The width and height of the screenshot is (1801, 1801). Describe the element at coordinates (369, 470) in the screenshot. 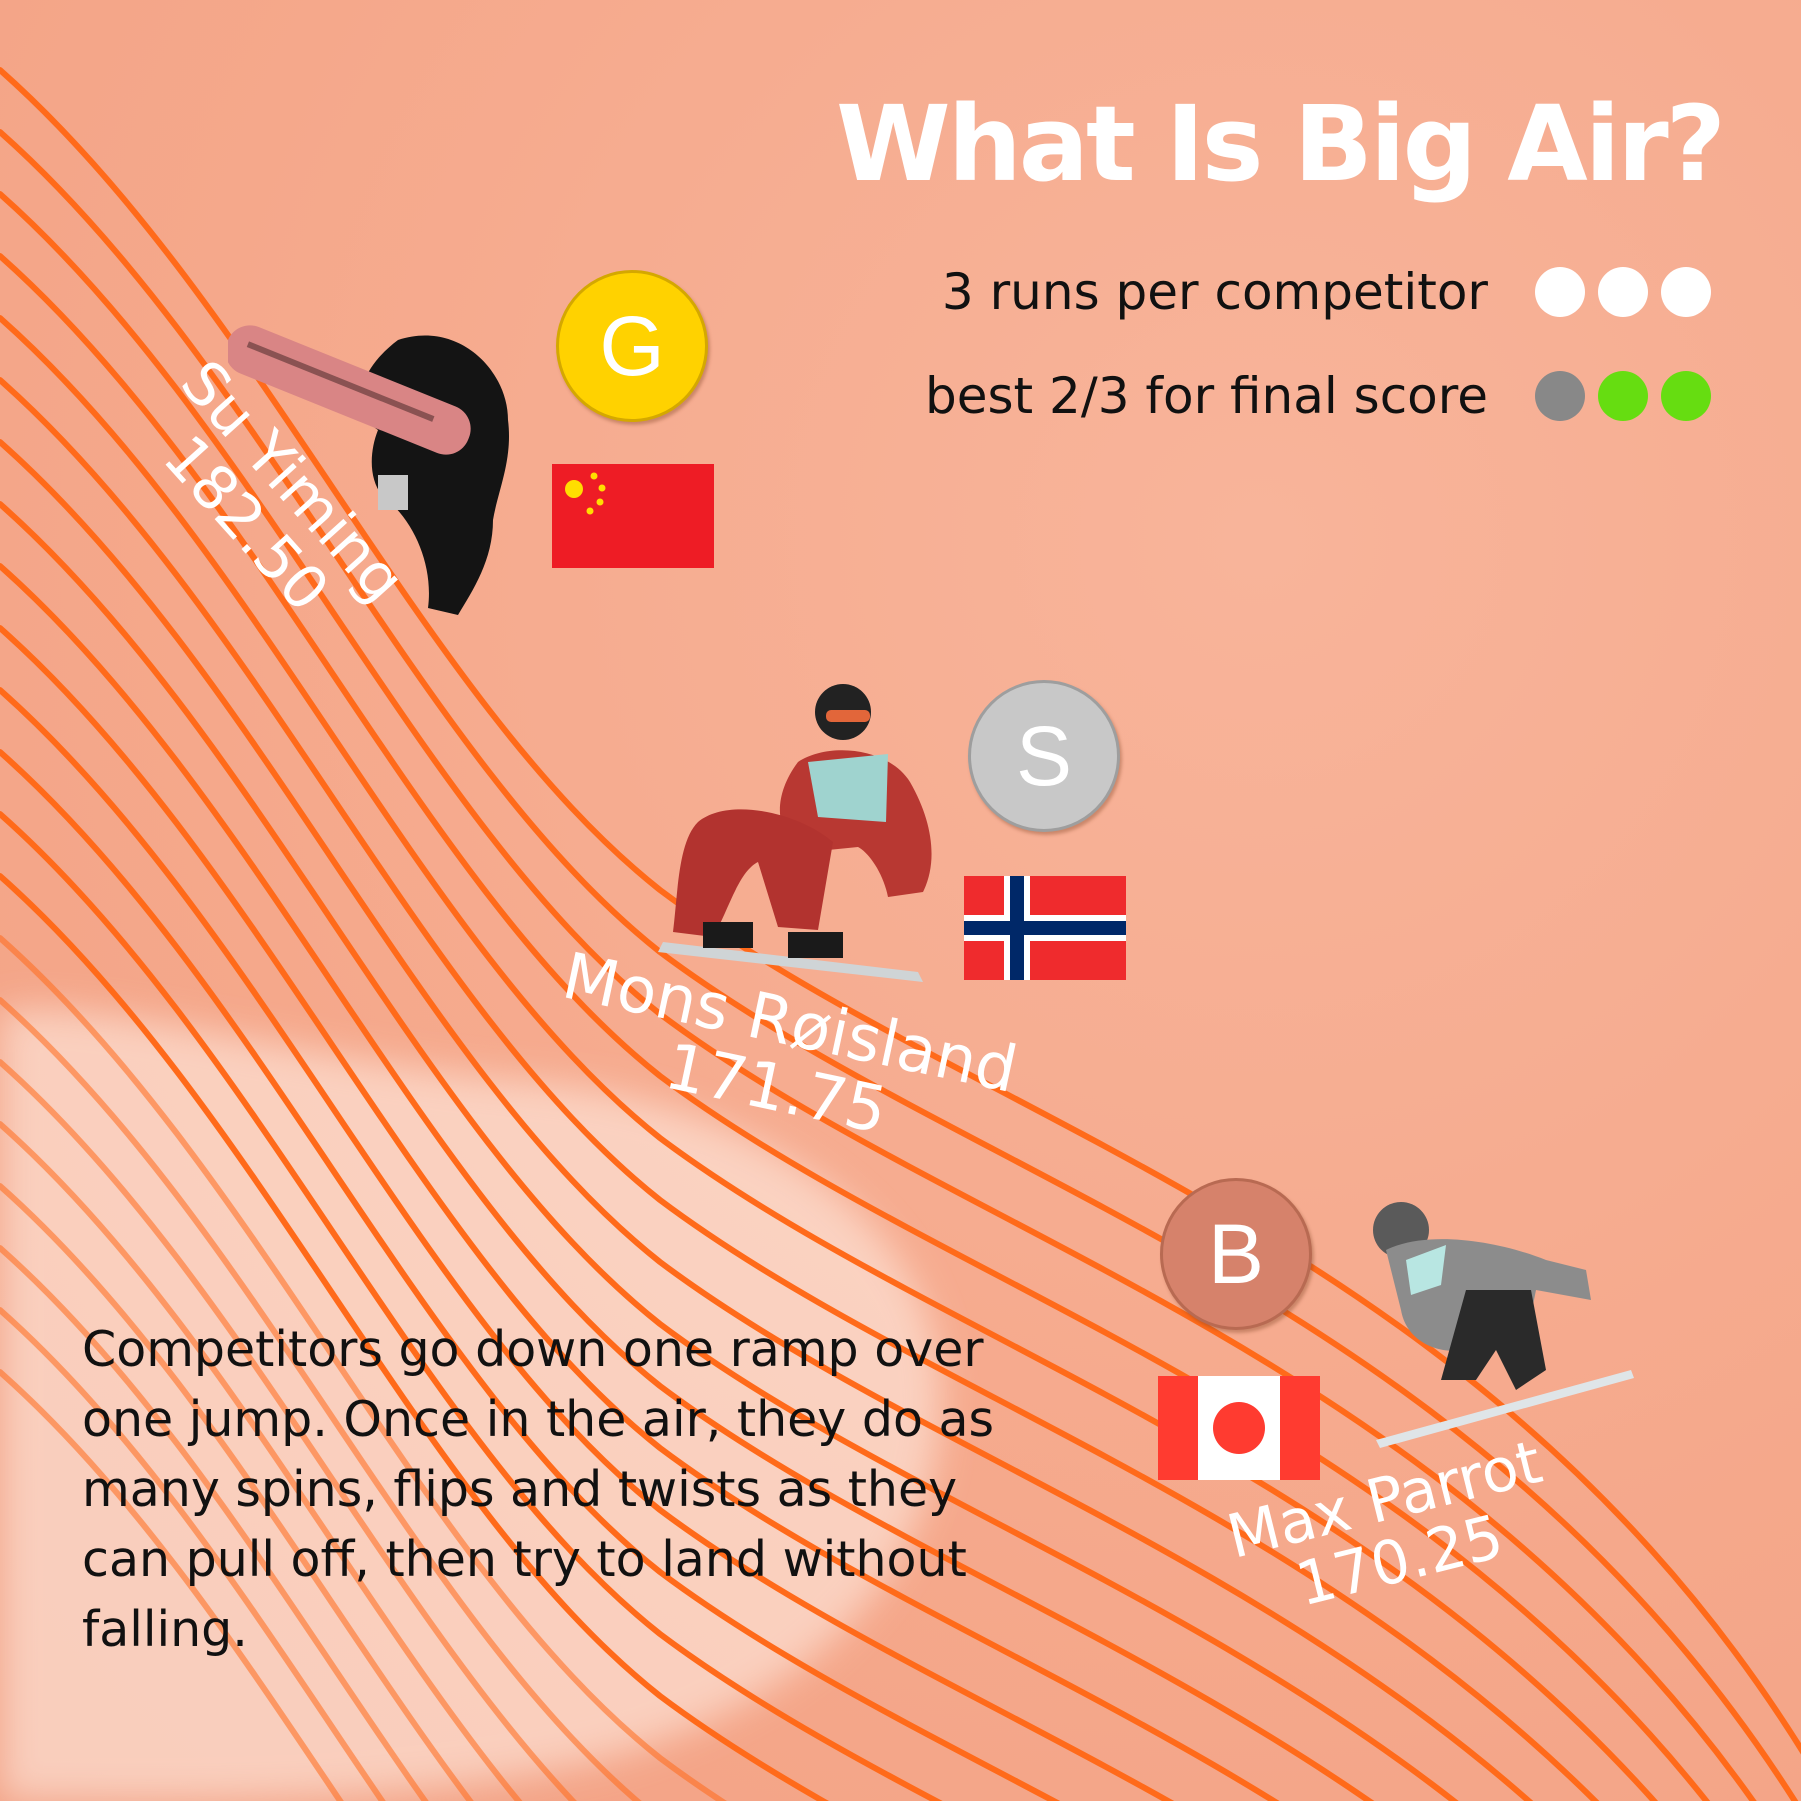

I see `snowboarder-gold-photo` at that location.